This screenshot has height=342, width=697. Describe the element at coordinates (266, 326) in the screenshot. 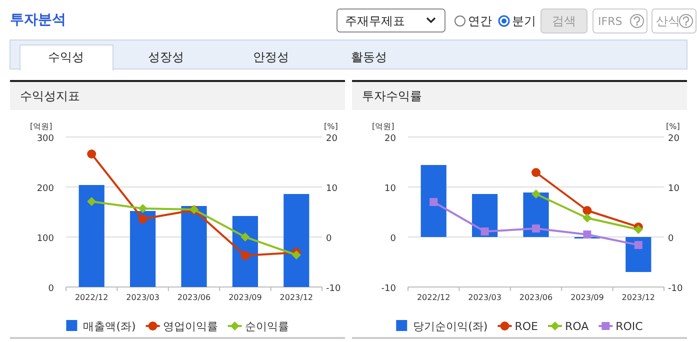

I see `legend-label: 순이익률` at that location.